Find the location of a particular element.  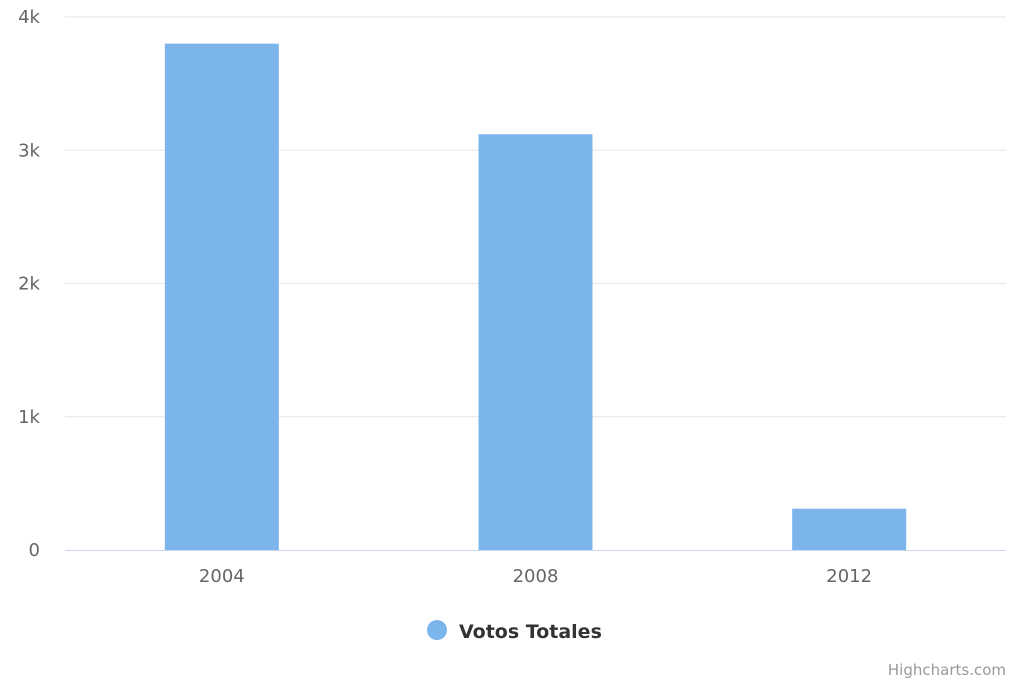

bar-2012 is located at coordinates (849, 529).